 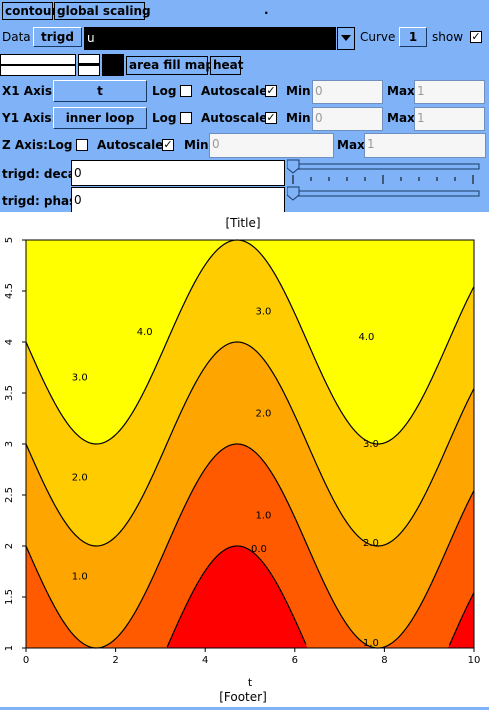 I want to click on line-style-selector, so click(x=38, y=65).